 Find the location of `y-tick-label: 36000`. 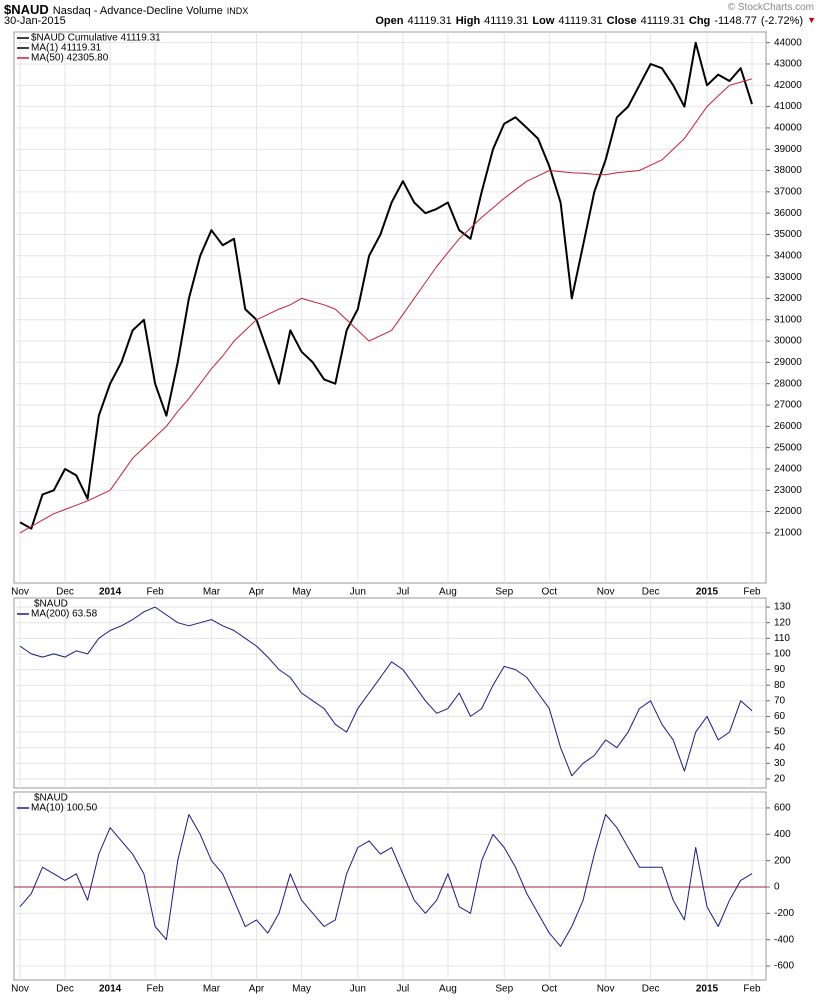

y-tick-label: 36000 is located at coordinates (788, 213).